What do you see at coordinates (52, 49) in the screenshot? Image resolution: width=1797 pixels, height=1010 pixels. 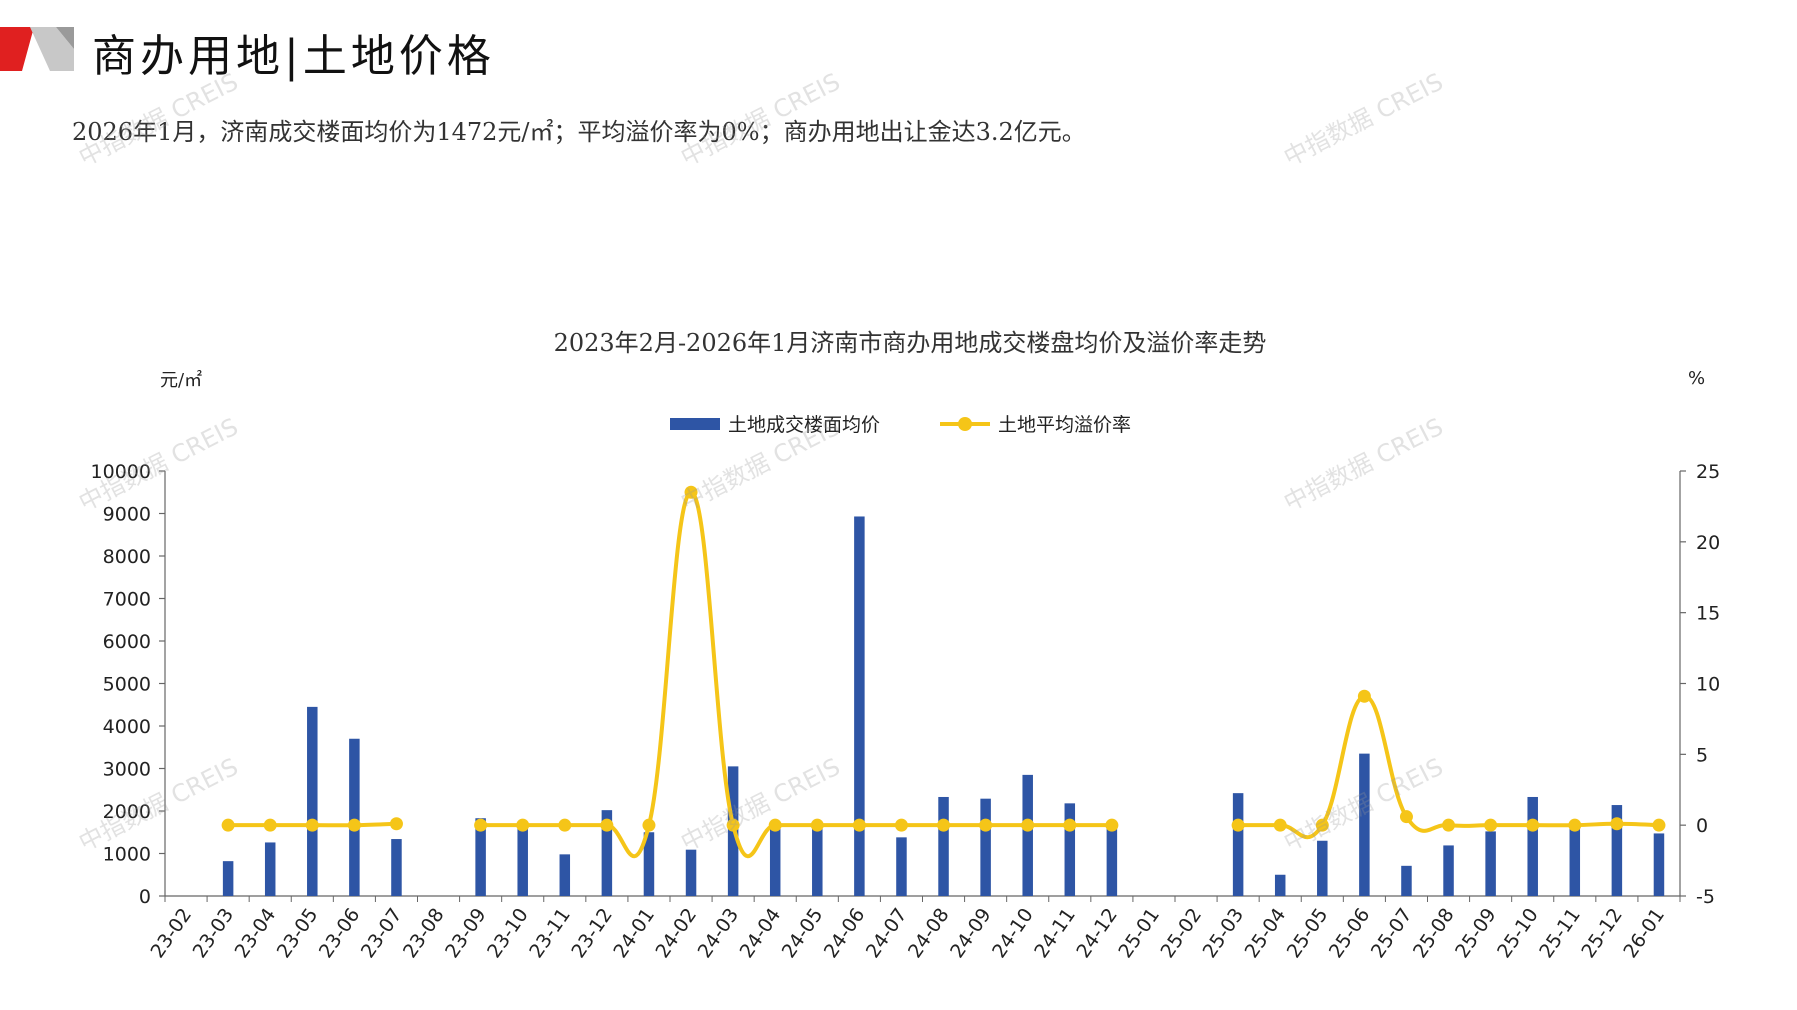 I see `logo-grey-shape` at bounding box center [52, 49].